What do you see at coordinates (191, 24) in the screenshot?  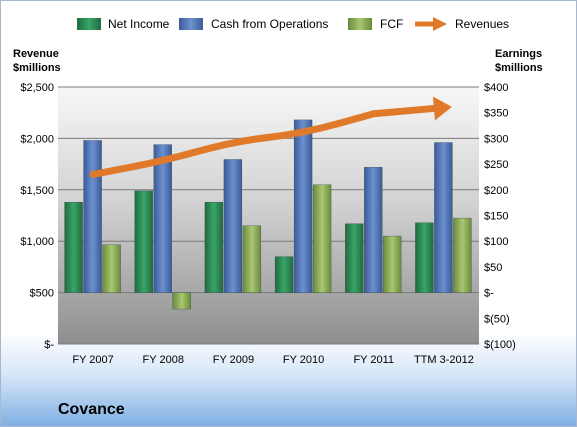 I see `legend-swatch-cash-from-operations` at bounding box center [191, 24].